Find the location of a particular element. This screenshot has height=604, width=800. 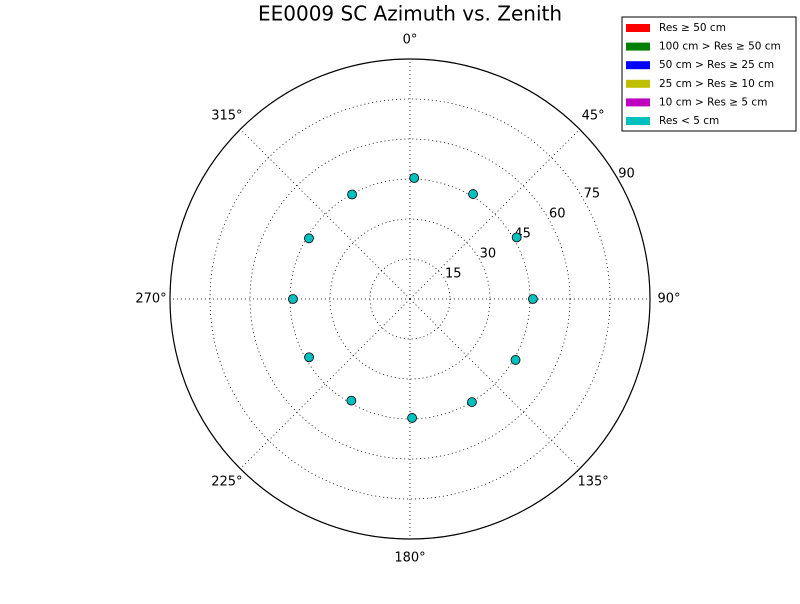

legend-box is located at coordinates (709, 74).